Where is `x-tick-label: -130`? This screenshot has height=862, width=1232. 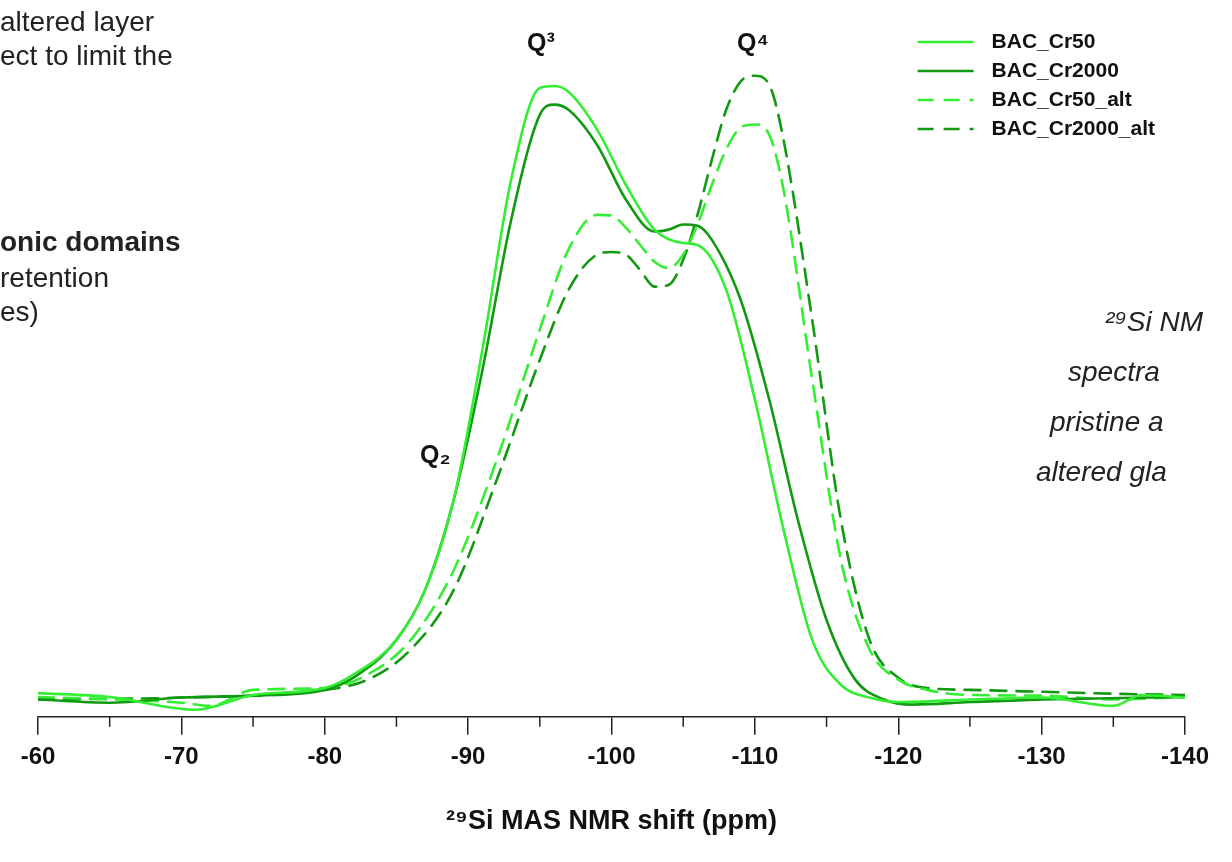 x-tick-label: -130 is located at coordinates (1041, 755).